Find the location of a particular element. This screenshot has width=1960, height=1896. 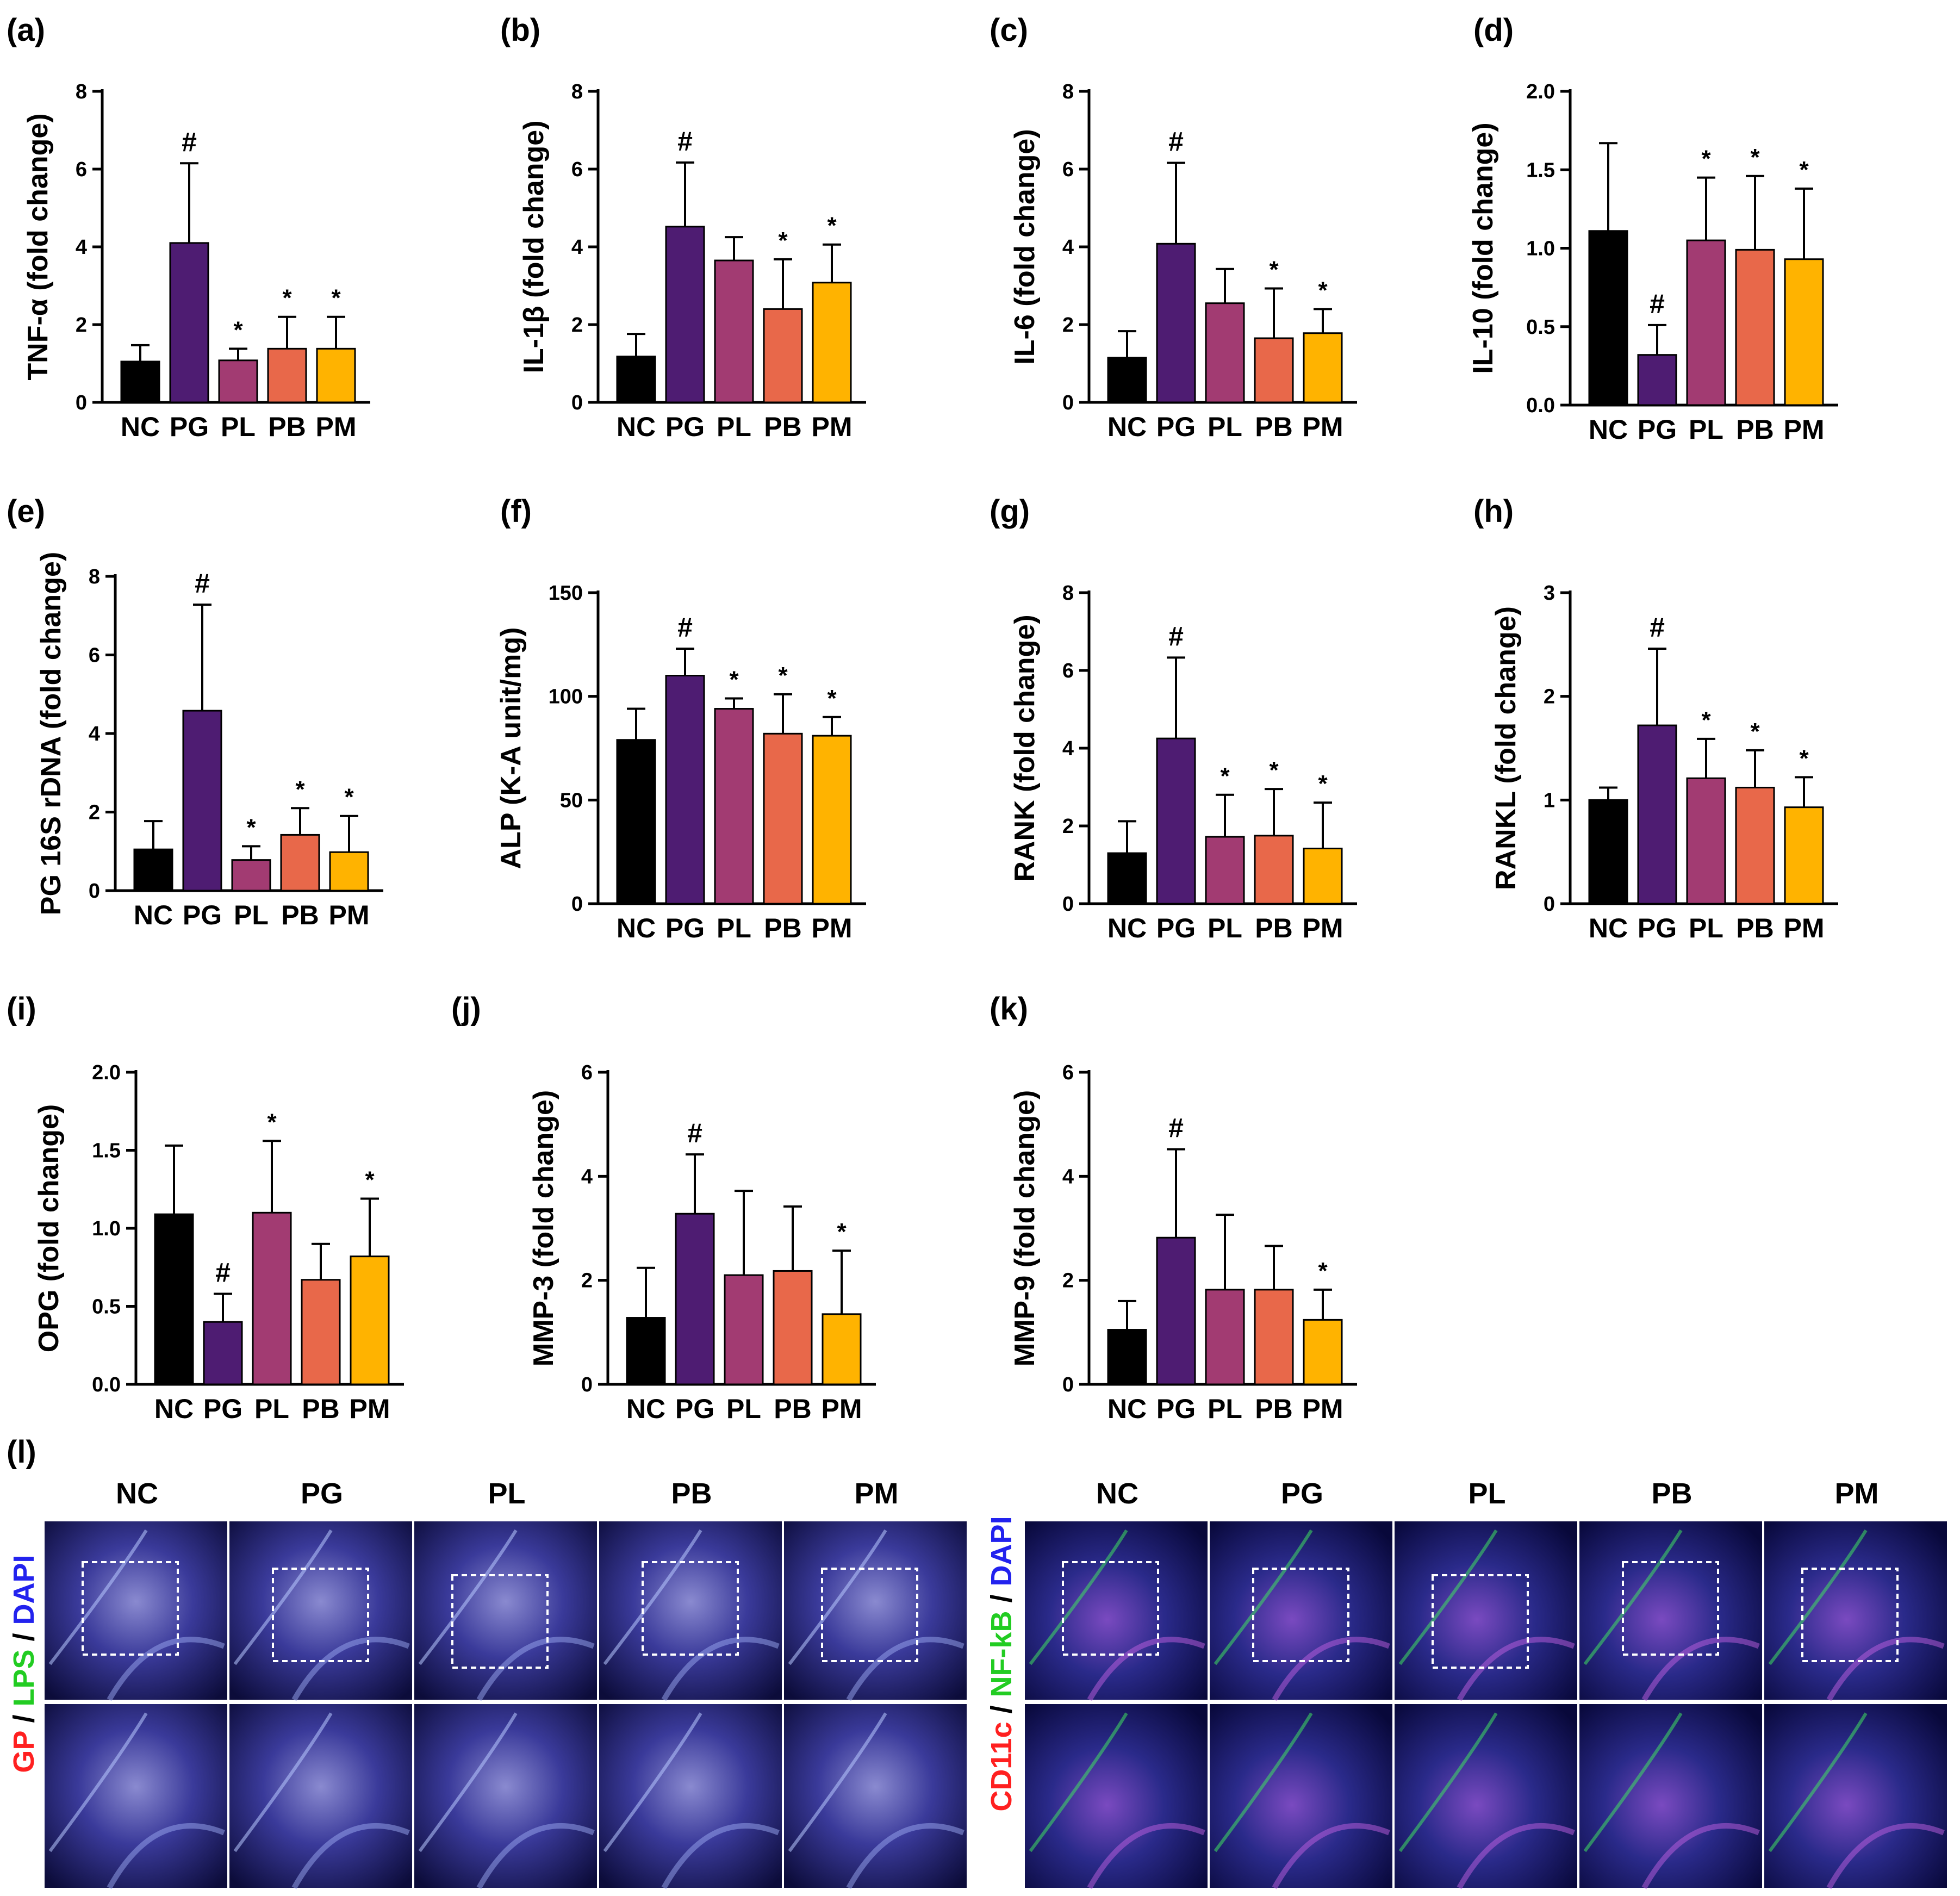

micrograph-overview-PG is located at coordinates (320, 1611).